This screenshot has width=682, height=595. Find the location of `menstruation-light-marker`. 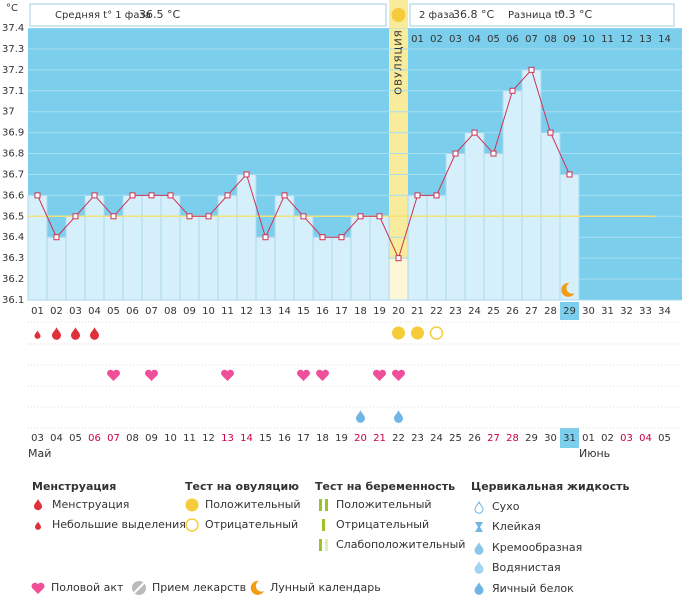

menstruation-light-marker is located at coordinates (37, 334).